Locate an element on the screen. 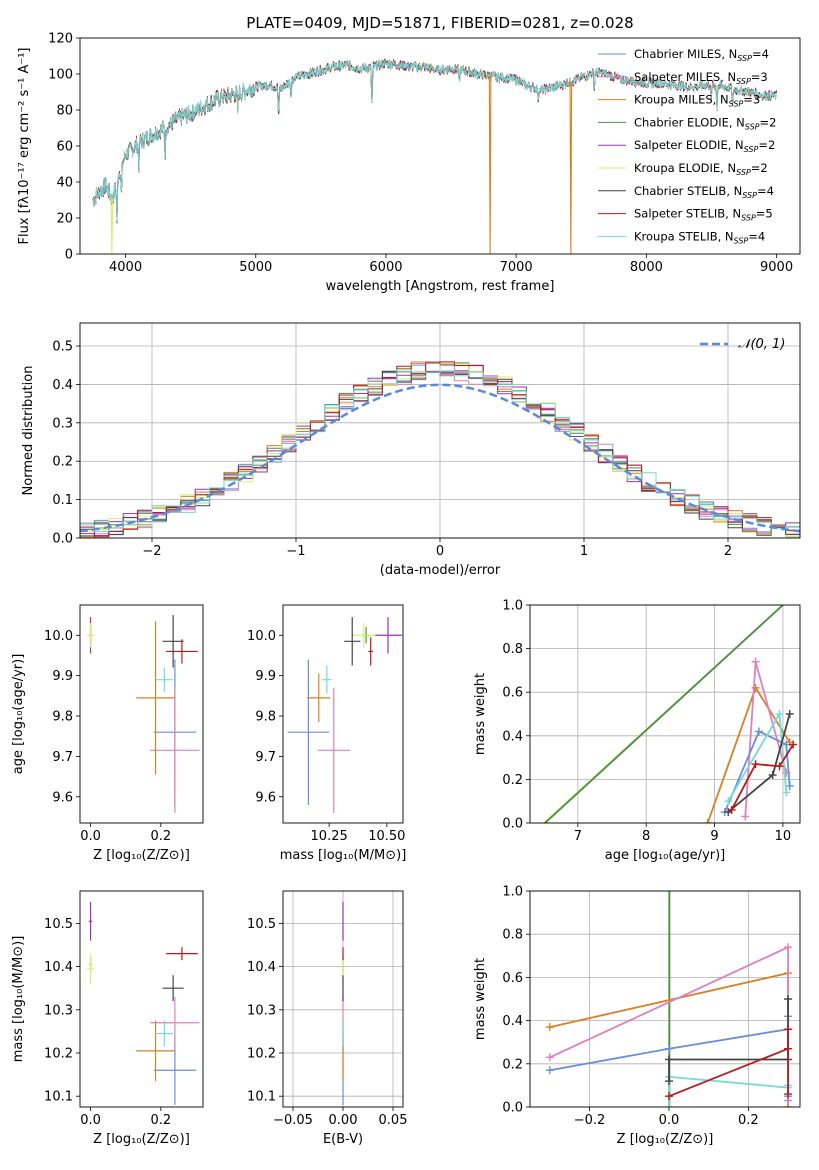  legend-label: Chabrier ELODIE, N is located at coordinates (689, 122).